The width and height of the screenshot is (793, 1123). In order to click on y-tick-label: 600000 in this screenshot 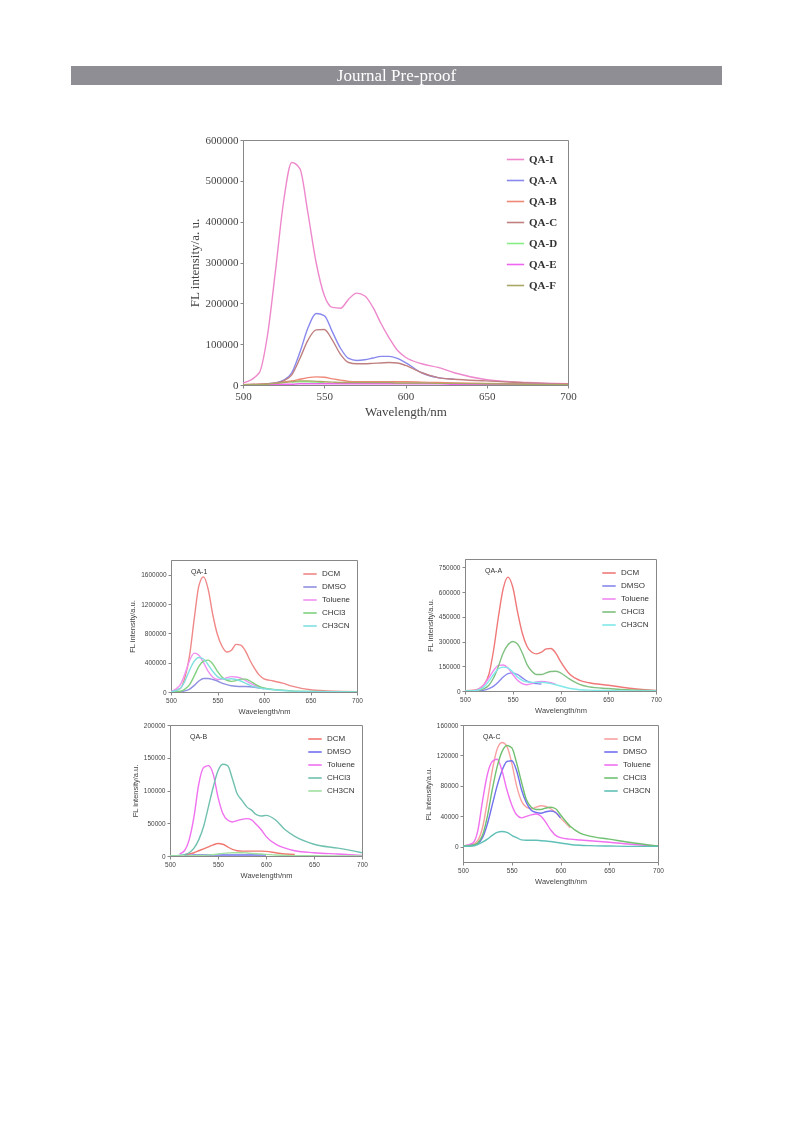, I will do `click(222, 139)`.